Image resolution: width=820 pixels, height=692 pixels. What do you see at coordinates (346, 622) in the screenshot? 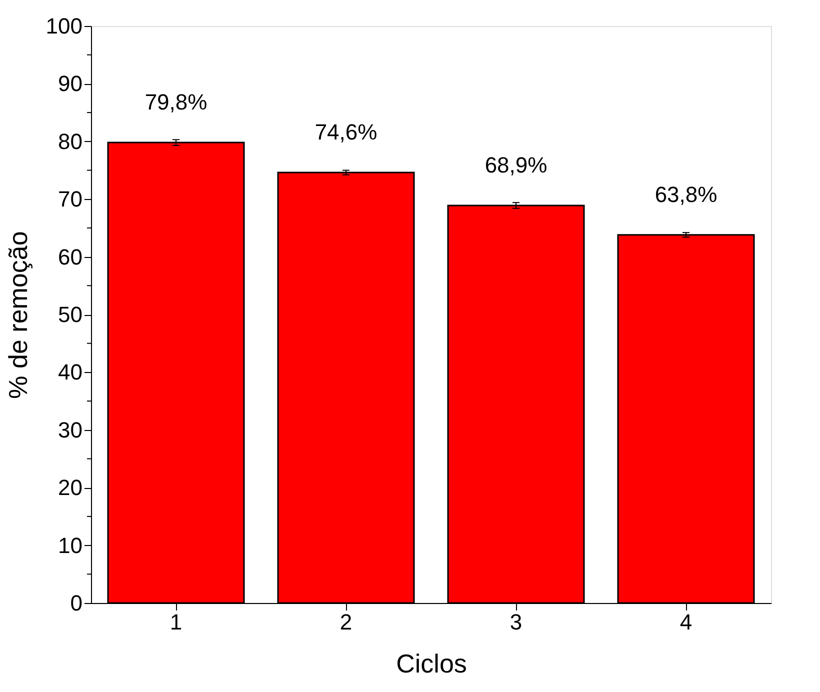
I see `x-tick-label: 2` at bounding box center [346, 622].